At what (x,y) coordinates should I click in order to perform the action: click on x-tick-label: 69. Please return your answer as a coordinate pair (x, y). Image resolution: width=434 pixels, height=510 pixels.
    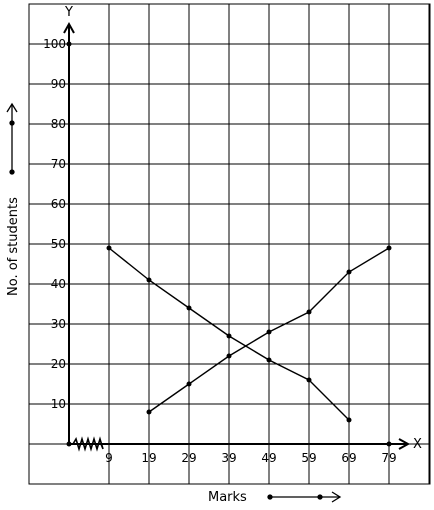
    Looking at the image, I should click on (348, 458).